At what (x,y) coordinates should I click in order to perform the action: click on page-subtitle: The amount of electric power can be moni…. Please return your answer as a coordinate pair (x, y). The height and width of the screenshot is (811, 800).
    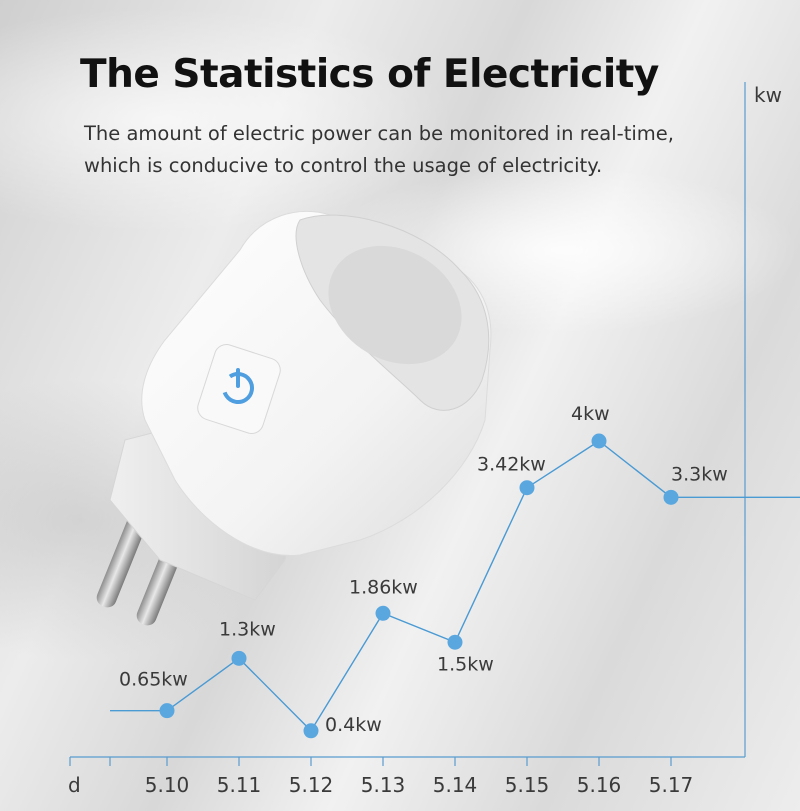
    Looking at the image, I should click on (379, 149).